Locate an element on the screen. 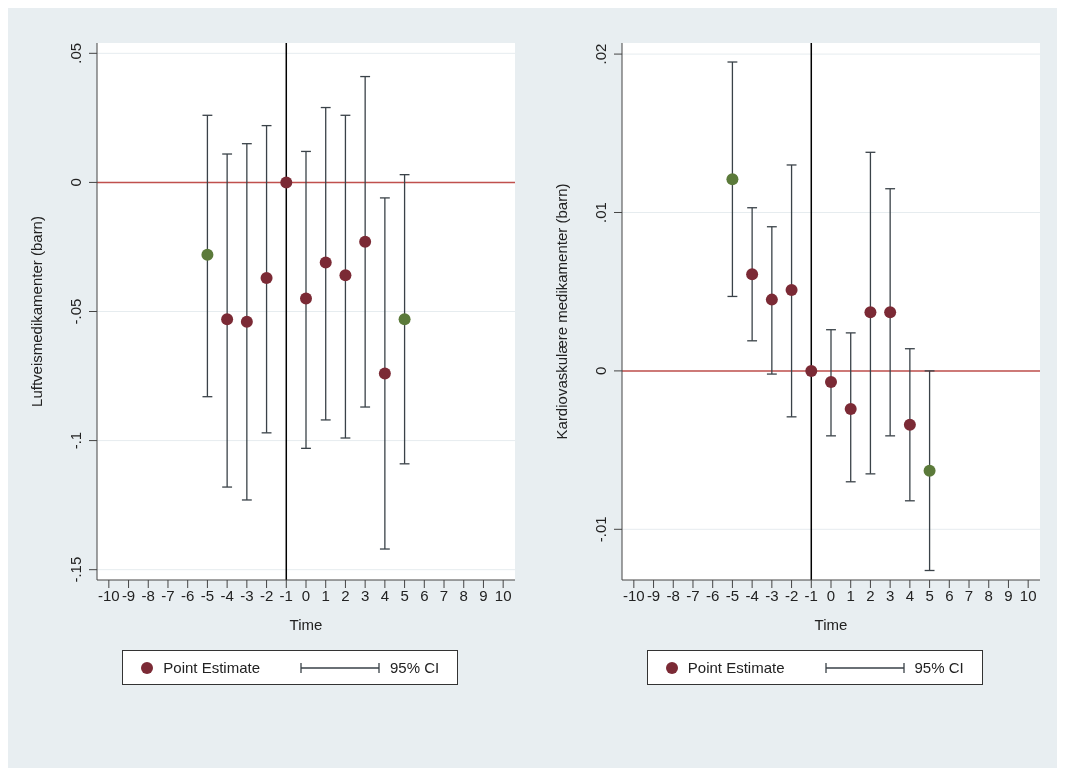 The width and height of the screenshot is (1065, 778). y-tick-label: -.01 is located at coordinates (600, 529).